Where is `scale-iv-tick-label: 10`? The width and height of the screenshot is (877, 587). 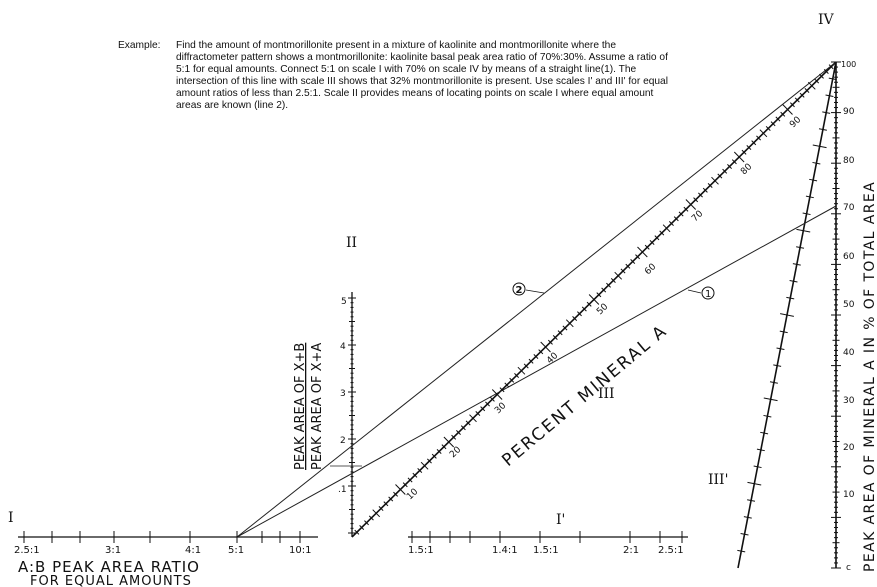 scale-iv-tick-label: 10 is located at coordinates (849, 495).